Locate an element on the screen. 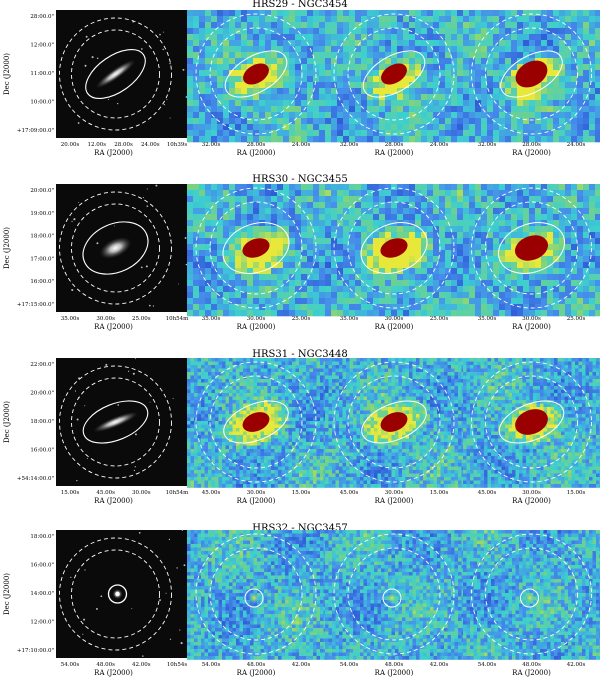 The height and width of the screenshot is (682, 600). source-peak is located at coordinates (256, 248).